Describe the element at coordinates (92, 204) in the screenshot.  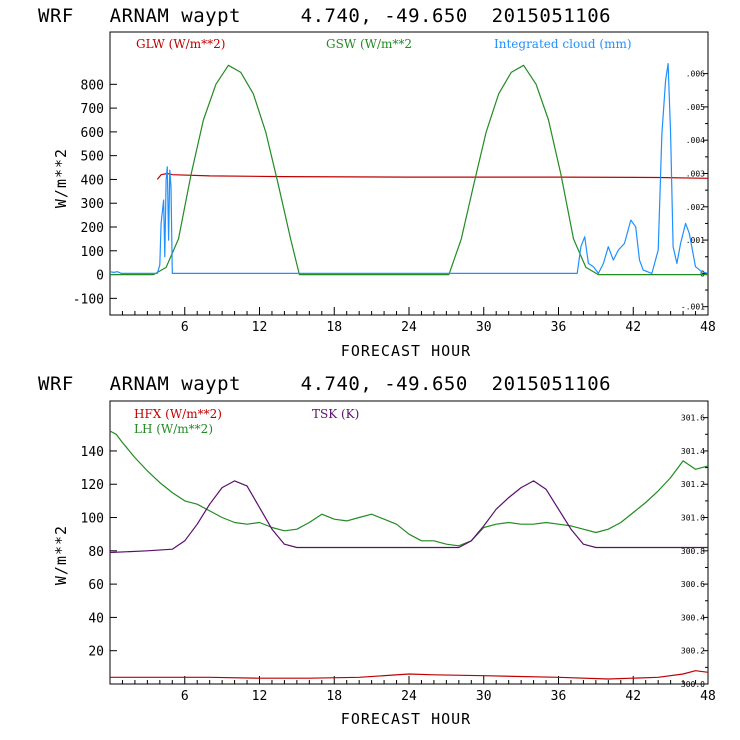
I see `y-tick-label: 300` at that location.